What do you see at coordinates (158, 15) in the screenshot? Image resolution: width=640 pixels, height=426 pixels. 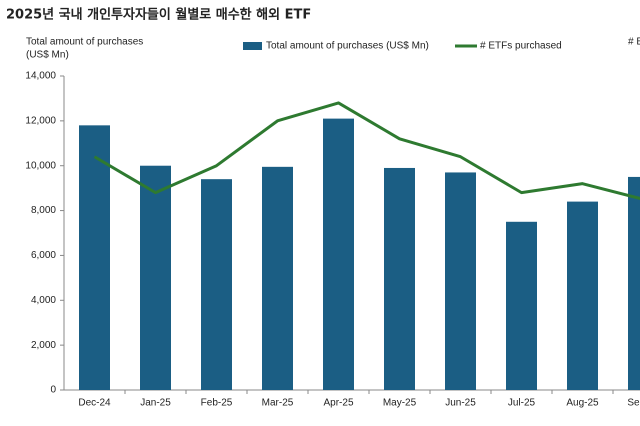 I see `chart-title: 2025년 국내 개인투자자들이 월별로 매수한 해외 ETF` at bounding box center [158, 15].